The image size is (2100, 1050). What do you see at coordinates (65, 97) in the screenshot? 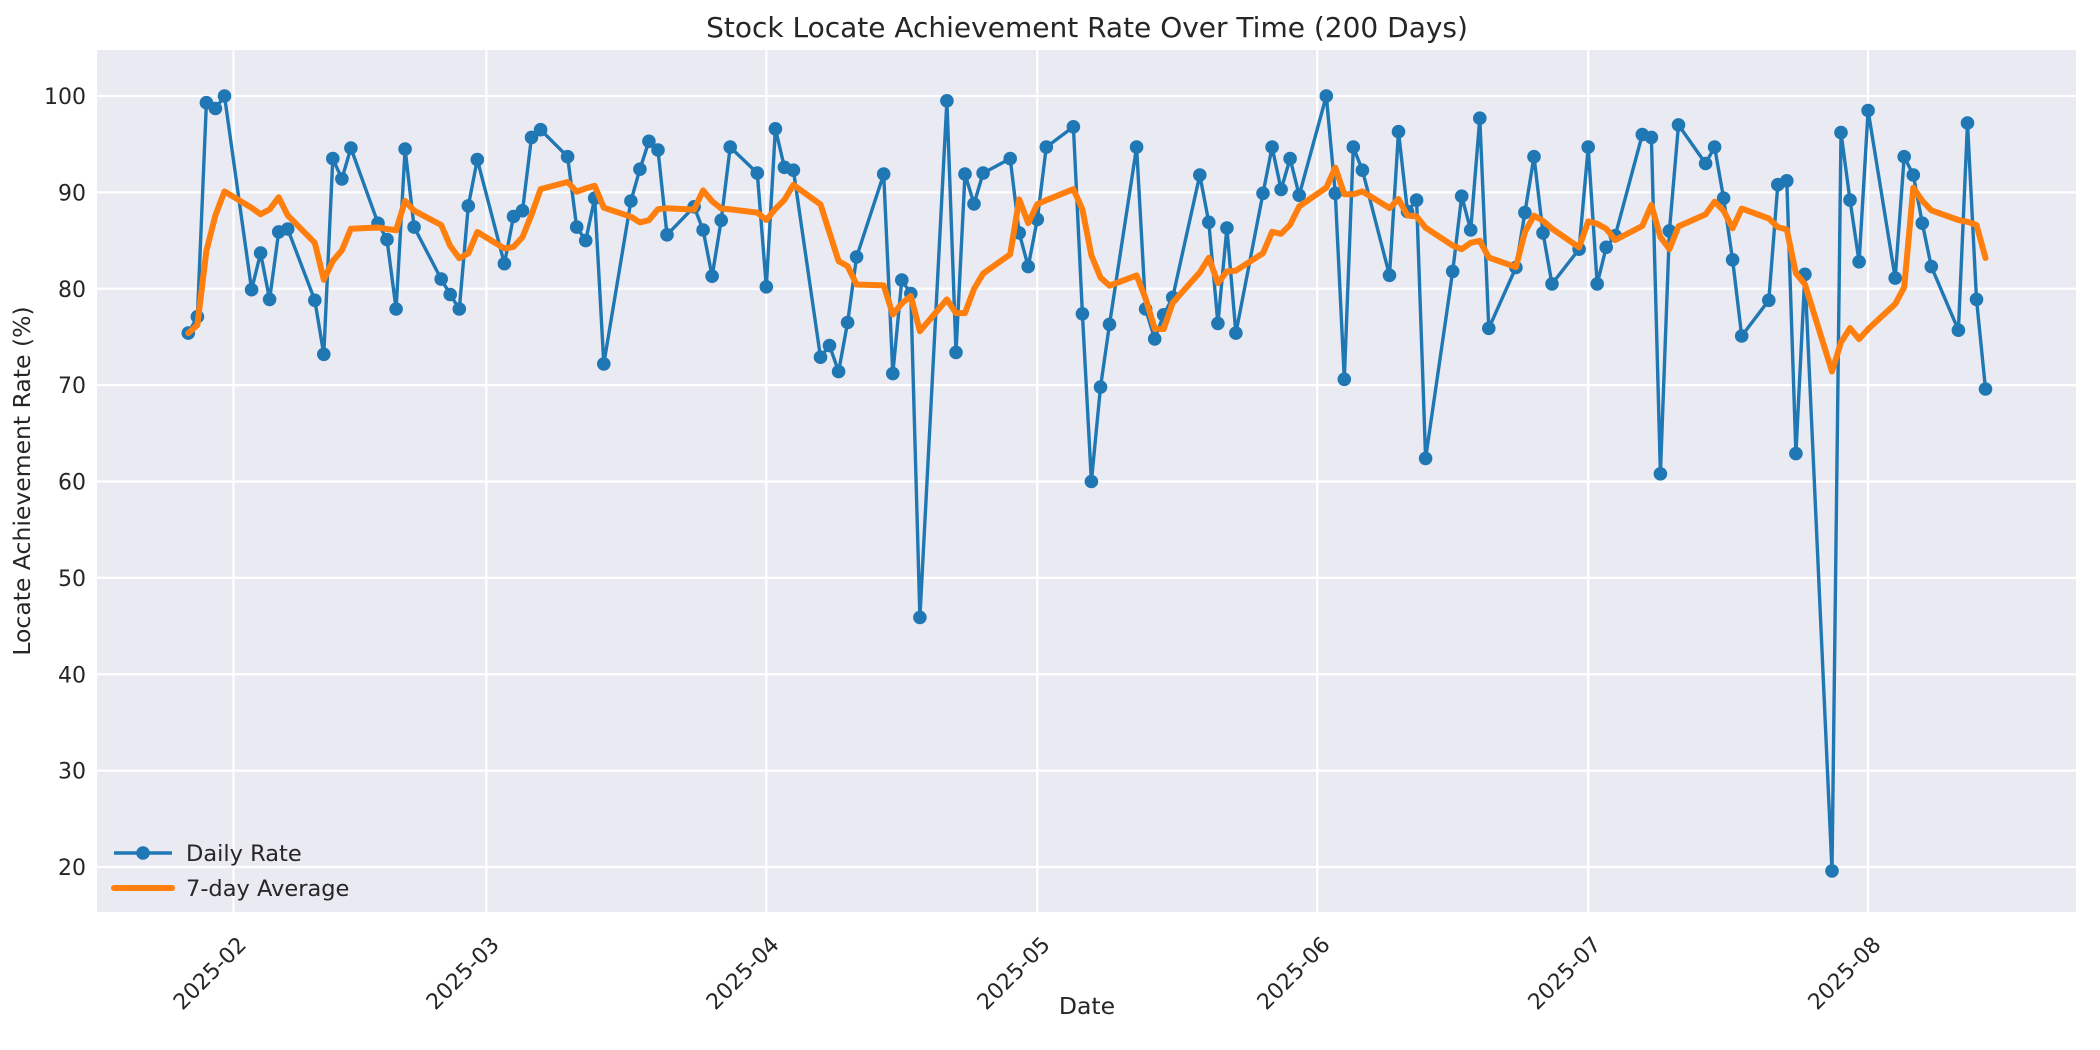
I see `y-tick-label: 100` at bounding box center [65, 97].